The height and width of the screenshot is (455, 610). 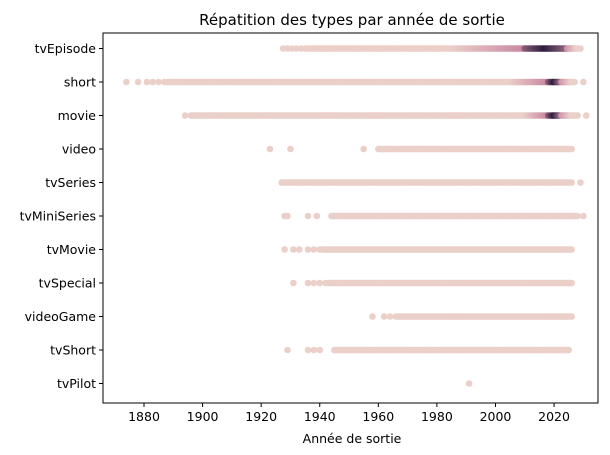 What do you see at coordinates (554, 416) in the screenshot?
I see `x-tick-label-2020: 2020` at bounding box center [554, 416].